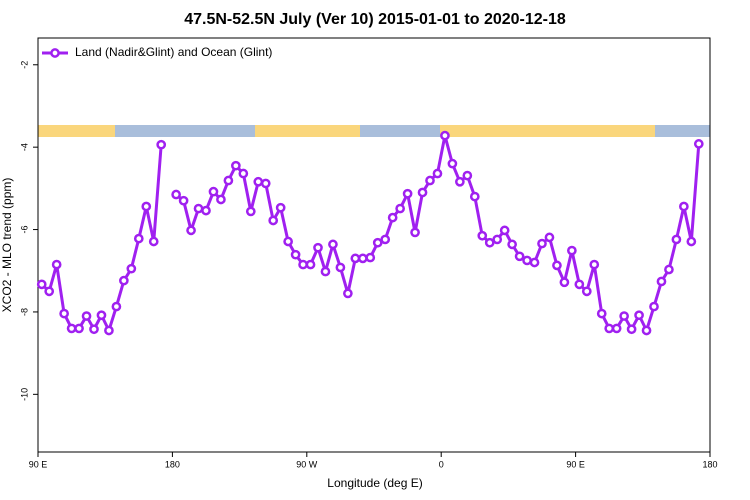  Describe the element at coordinates (24, 147) in the screenshot. I see `y-tick-label: -4` at that location.